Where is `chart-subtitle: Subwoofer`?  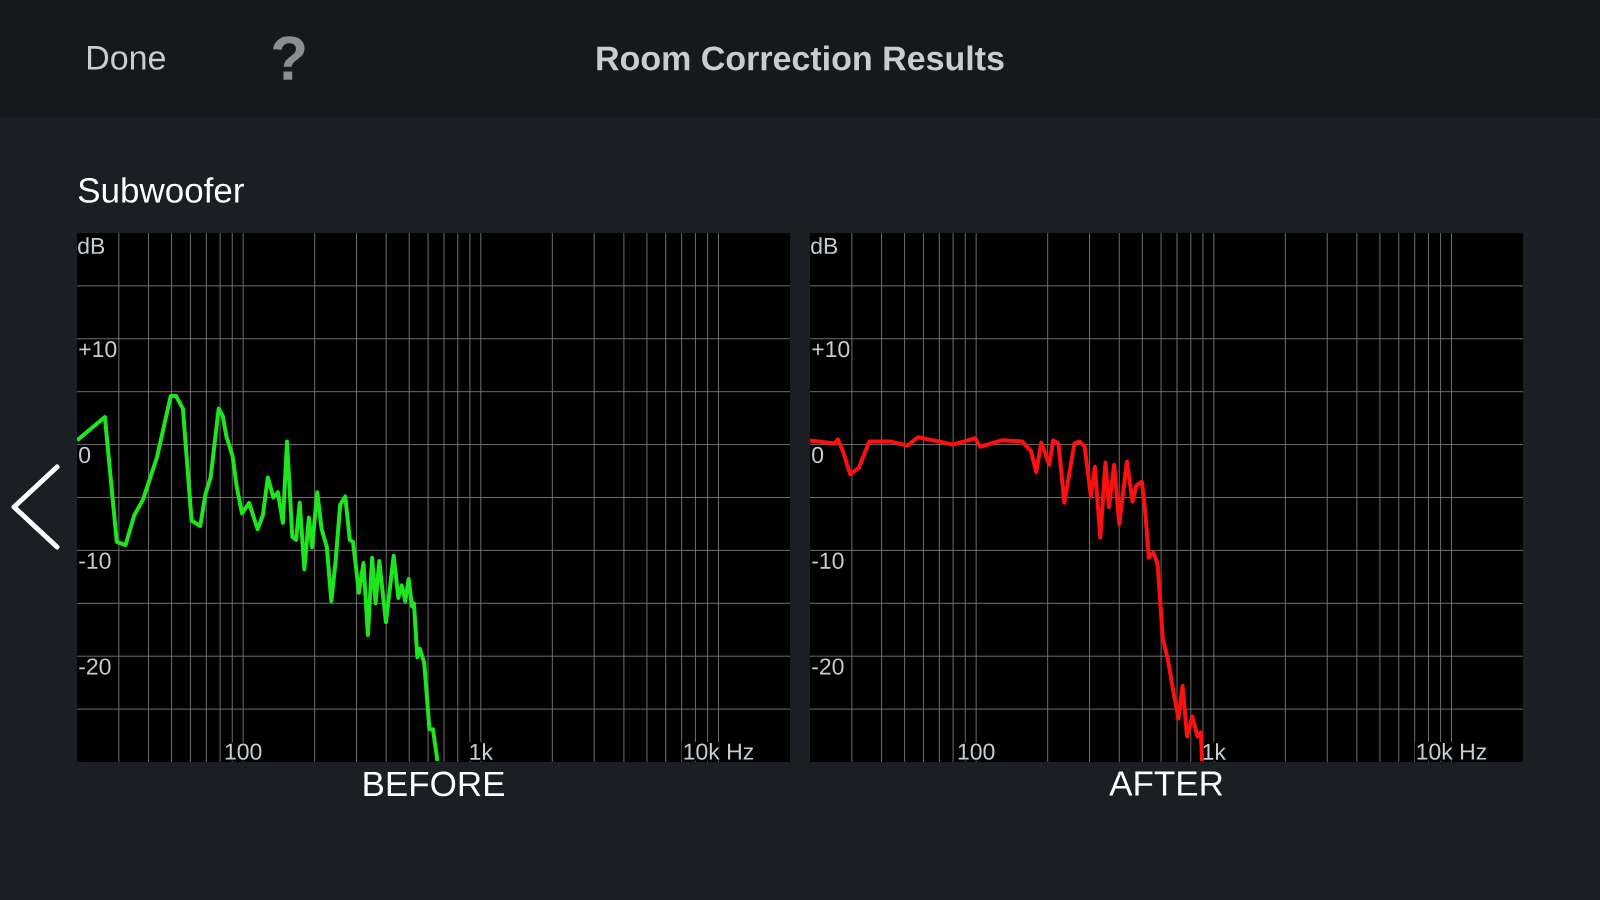
chart-subtitle: Subwoofer is located at coordinates (161, 190).